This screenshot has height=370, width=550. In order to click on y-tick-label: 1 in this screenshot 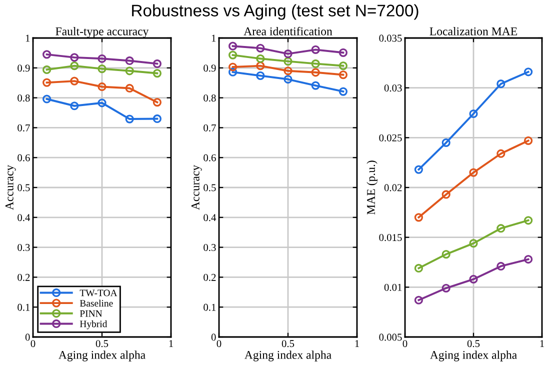, I will do `click(214, 38)`.